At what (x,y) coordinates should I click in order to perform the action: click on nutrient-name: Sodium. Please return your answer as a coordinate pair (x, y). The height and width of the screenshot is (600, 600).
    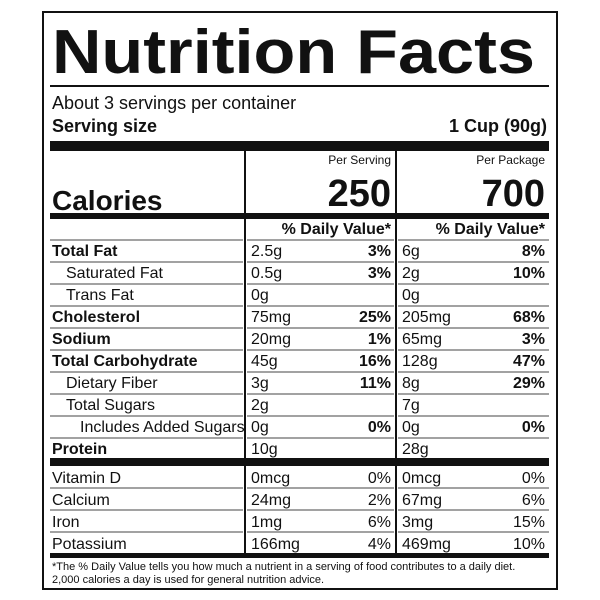
    Looking at the image, I should click on (81, 339).